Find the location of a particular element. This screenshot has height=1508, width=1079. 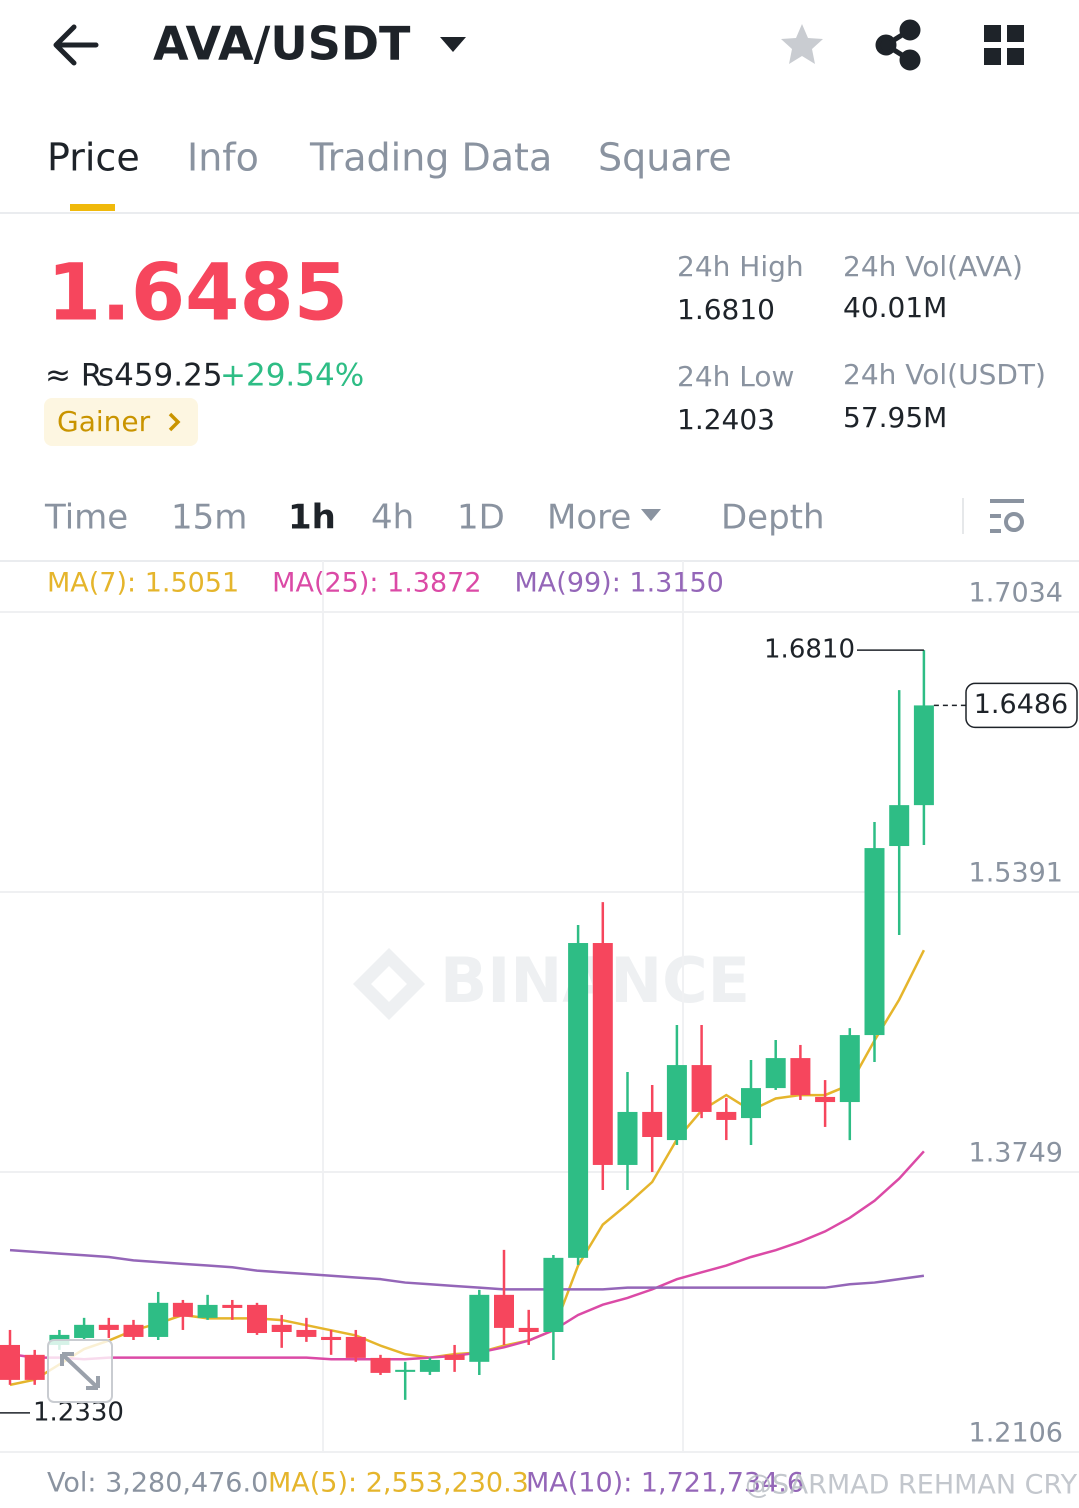

brand-watermark: BINANCE is located at coordinates (551, 982).